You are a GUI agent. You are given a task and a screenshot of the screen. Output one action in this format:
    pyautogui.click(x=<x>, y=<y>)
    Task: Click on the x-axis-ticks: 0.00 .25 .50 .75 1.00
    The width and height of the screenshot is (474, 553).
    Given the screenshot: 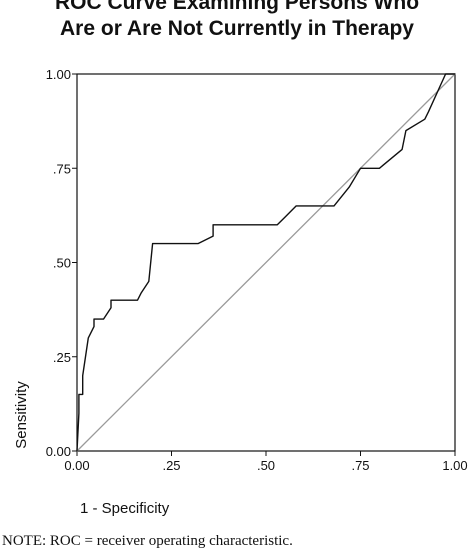 What is the action you would take?
    pyautogui.click(x=266, y=462)
    